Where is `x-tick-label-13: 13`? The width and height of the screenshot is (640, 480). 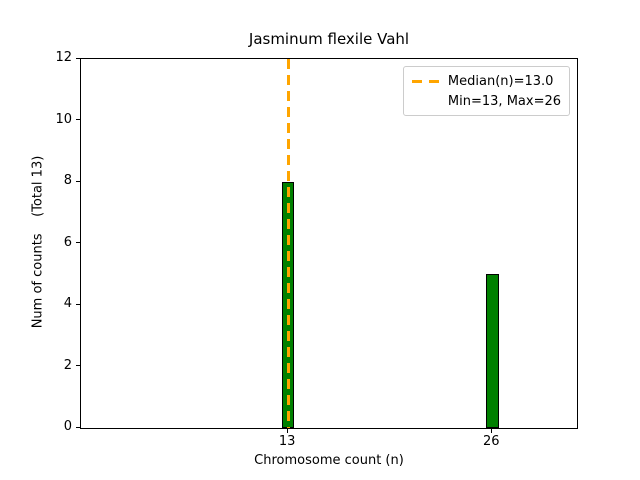
x-tick-label-13: 13 is located at coordinates (287, 441).